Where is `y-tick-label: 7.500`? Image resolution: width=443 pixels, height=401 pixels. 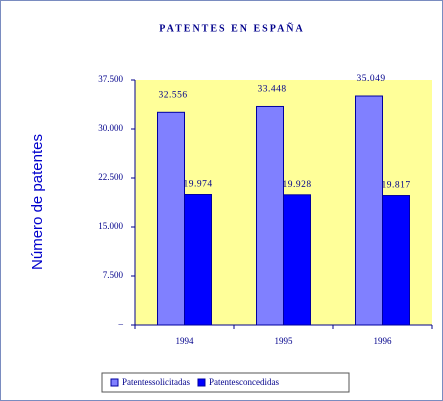 y-tick-label: 7.500 is located at coordinates (113, 275).